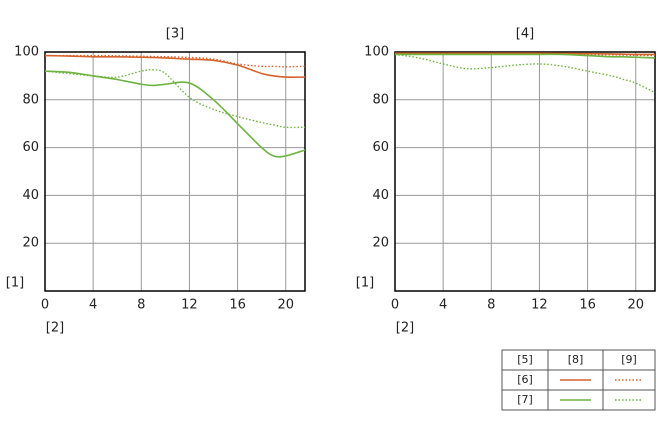 The width and height of the screenshot is (660, 440). I want to click on legend-row: [7], so click(525, 399).